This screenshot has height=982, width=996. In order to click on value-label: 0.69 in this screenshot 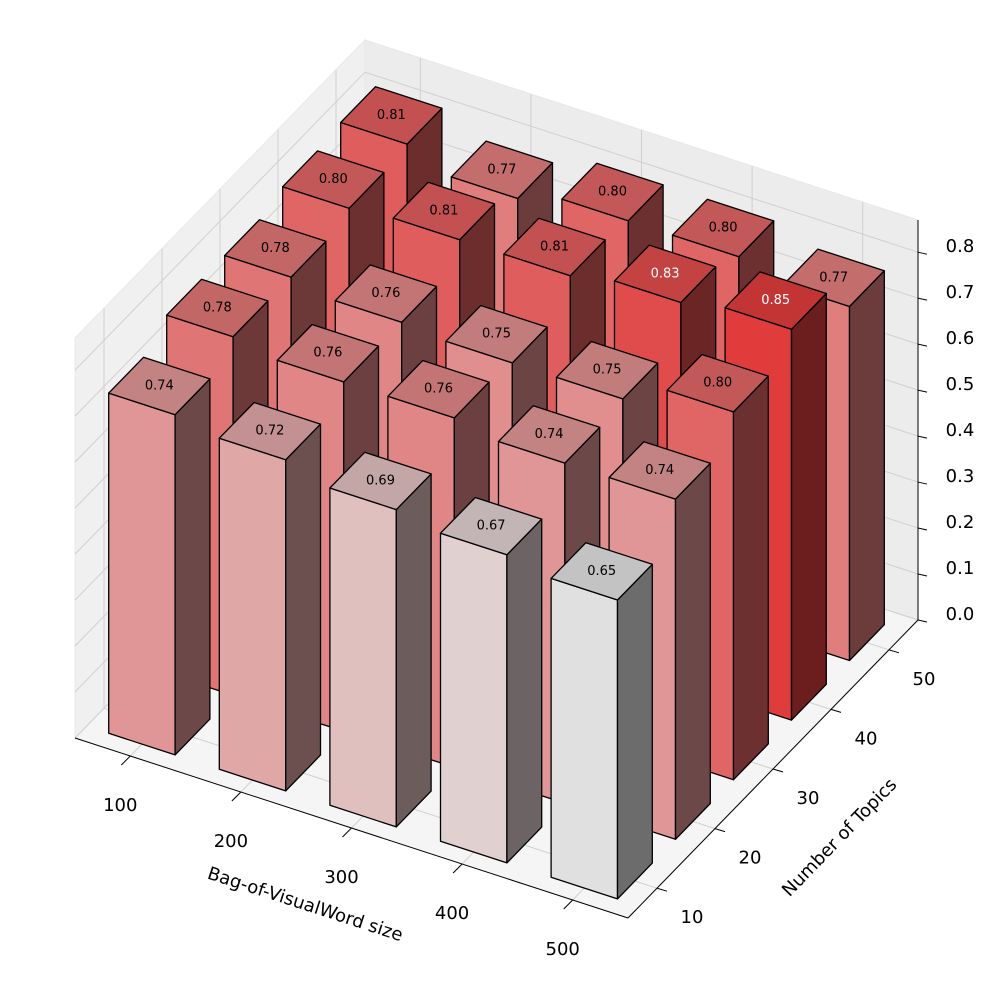, I will do `click(380, 480)`.